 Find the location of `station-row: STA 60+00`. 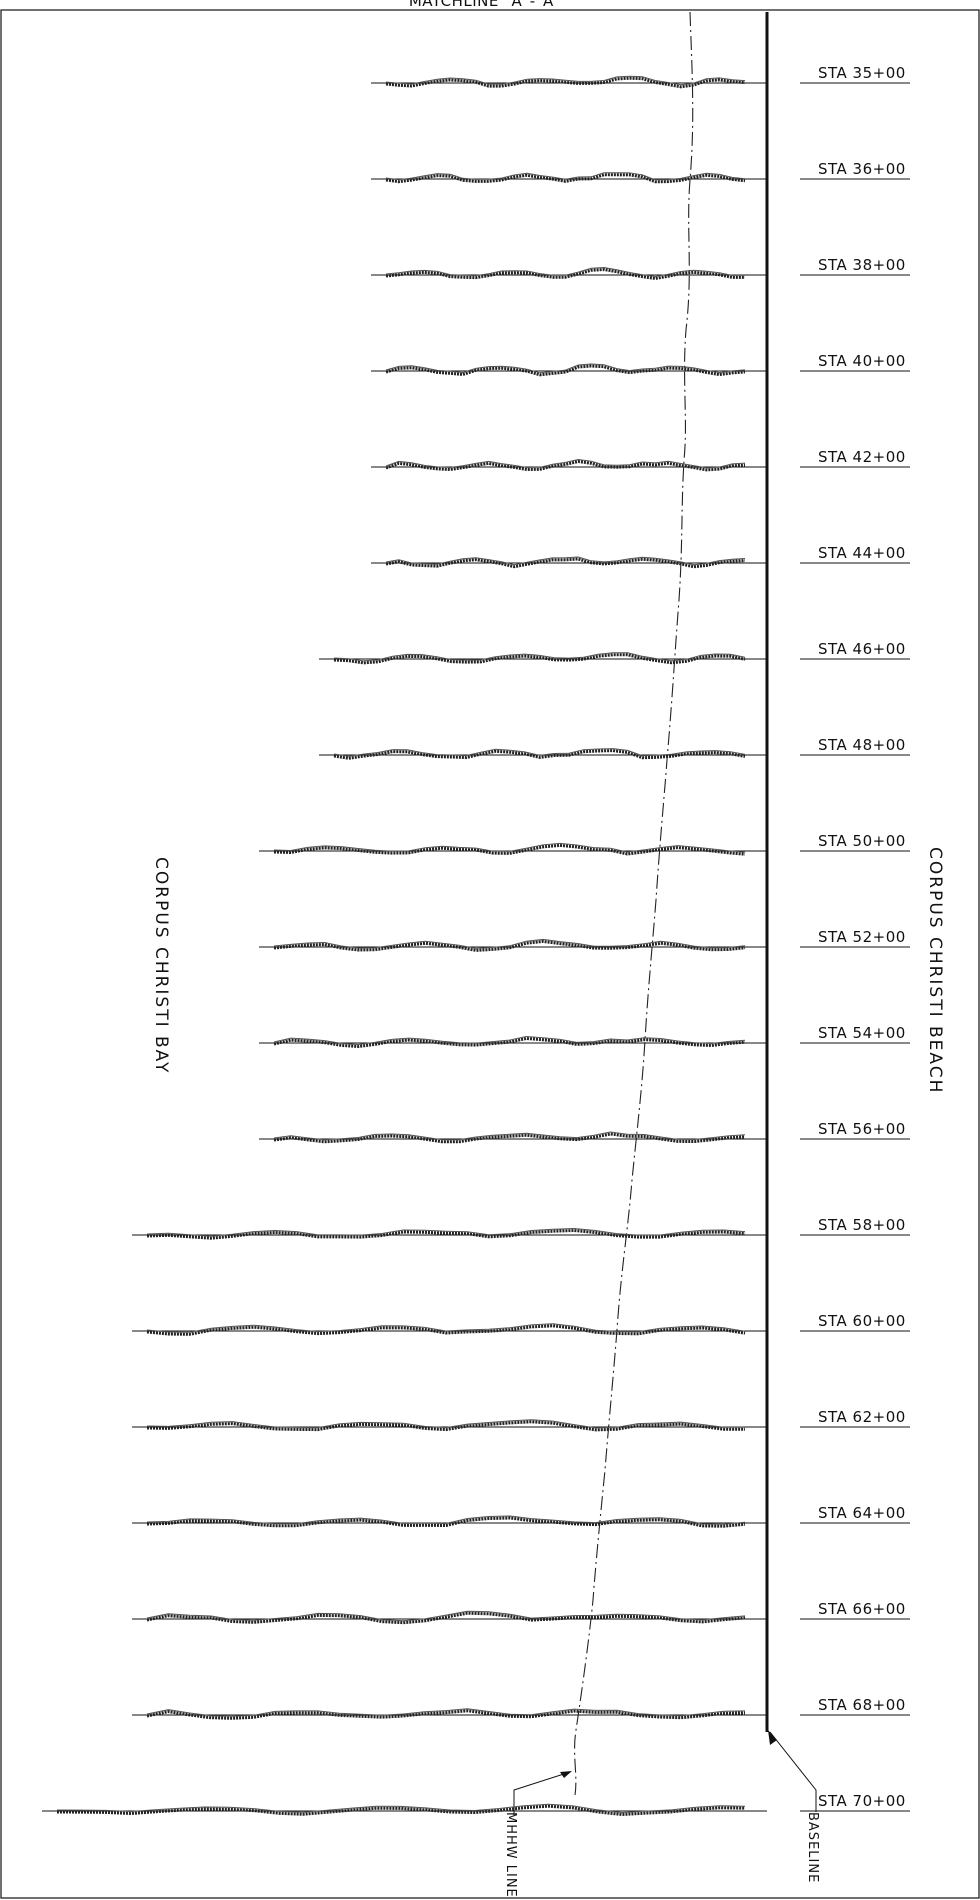

station-row: STA 60+00 is located at coordinates (521, 1324).